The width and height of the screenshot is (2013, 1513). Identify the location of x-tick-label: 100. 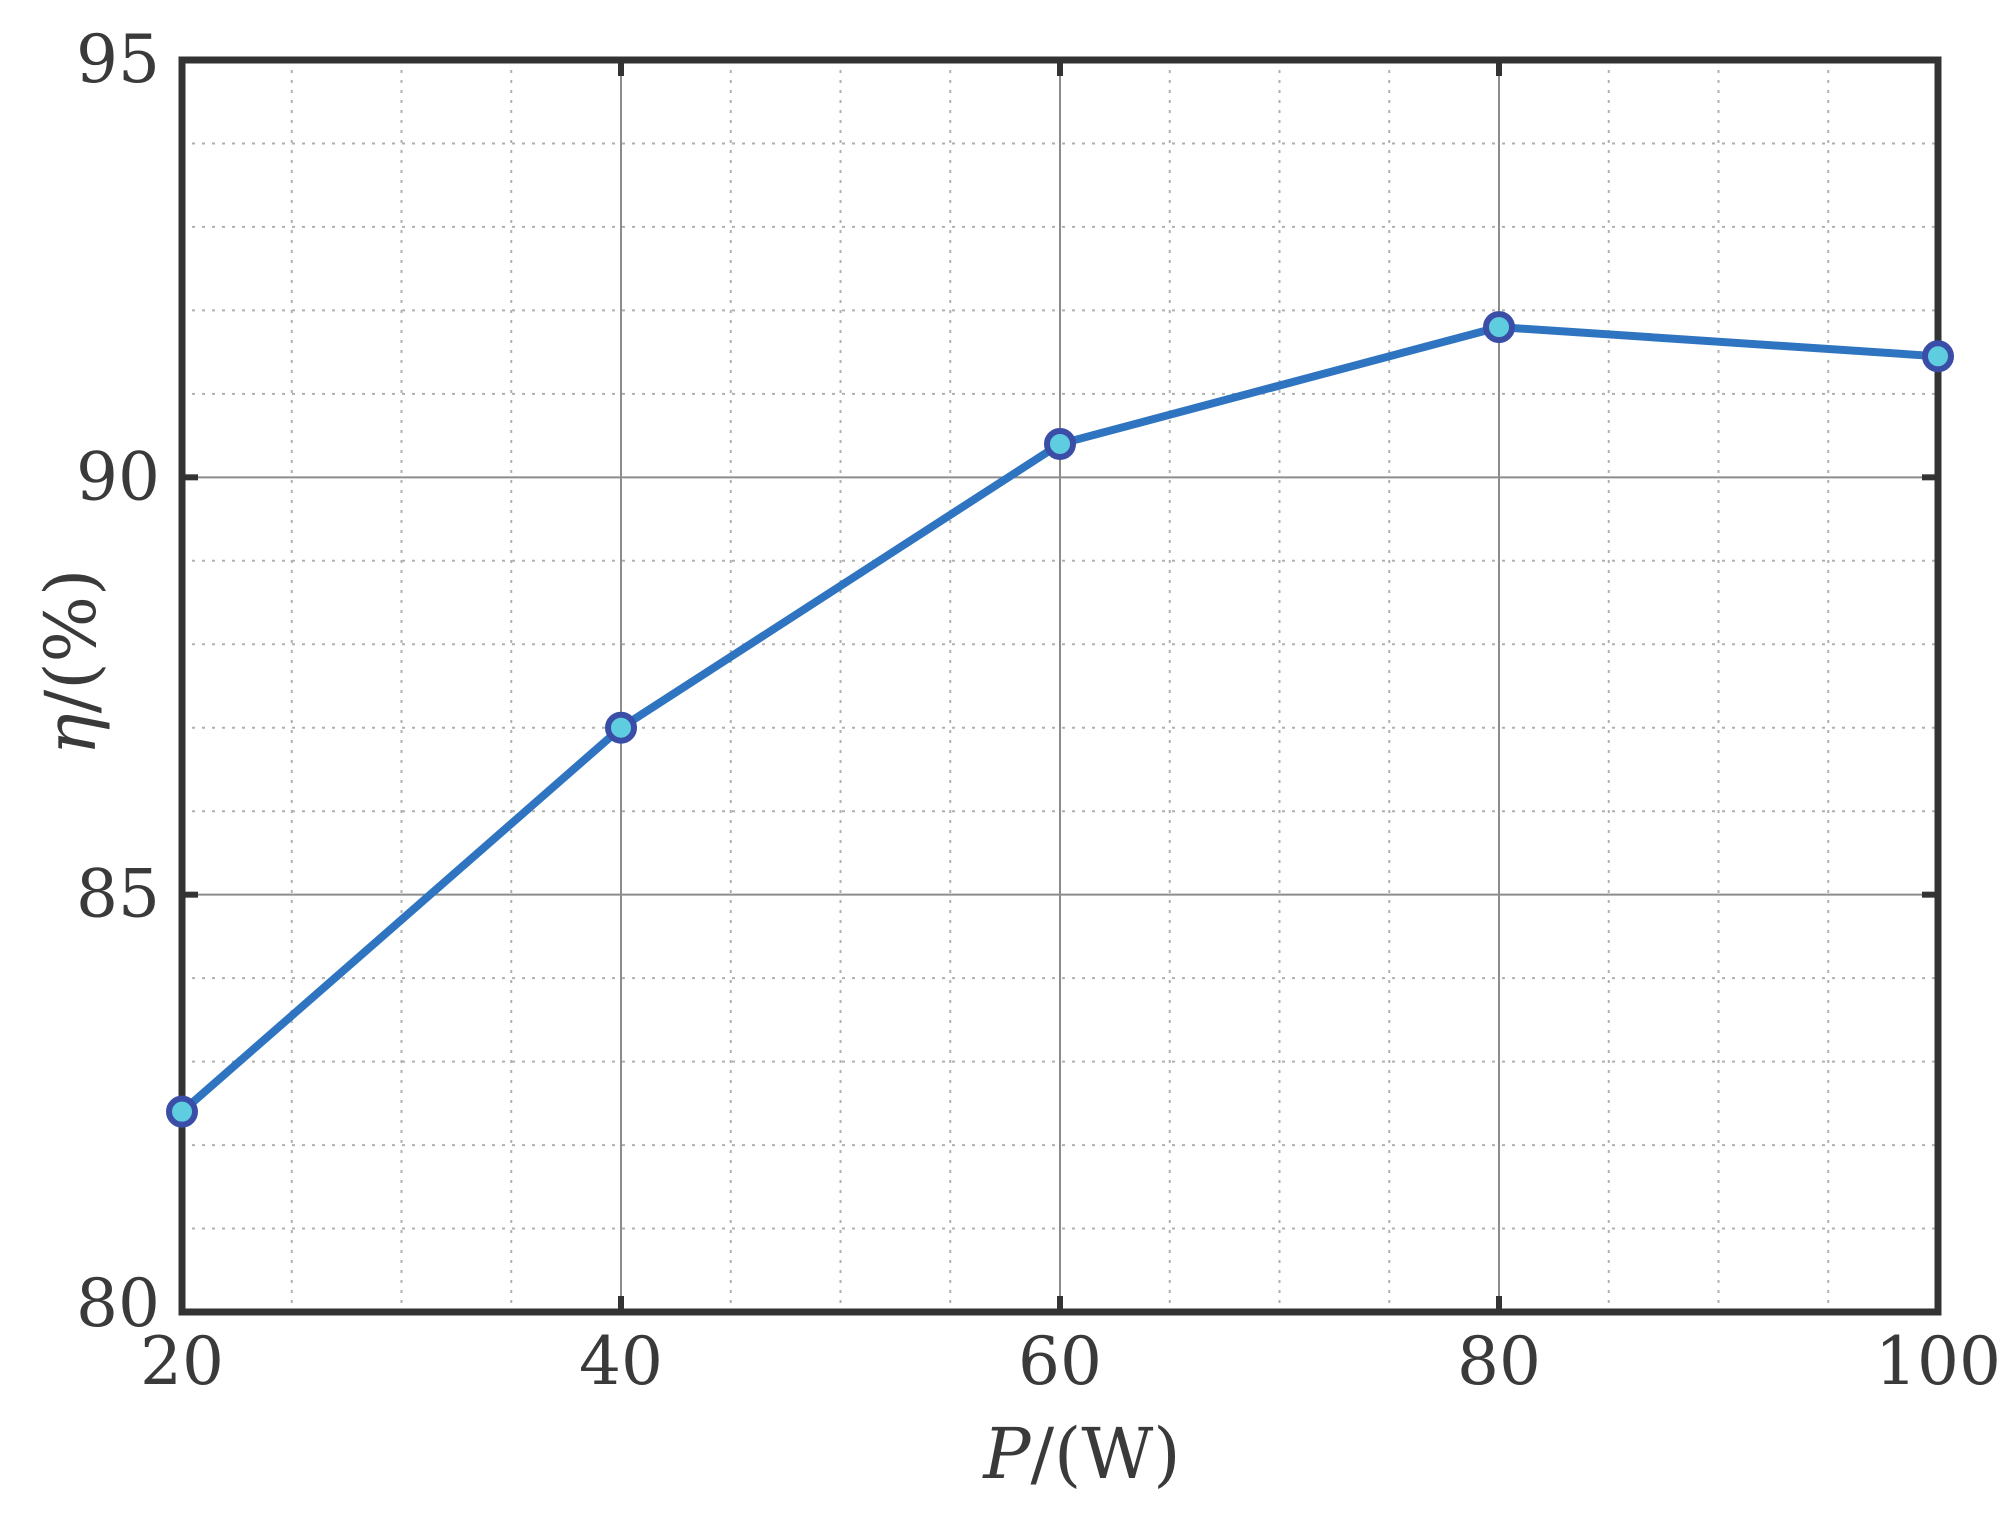
(1938, 1361).